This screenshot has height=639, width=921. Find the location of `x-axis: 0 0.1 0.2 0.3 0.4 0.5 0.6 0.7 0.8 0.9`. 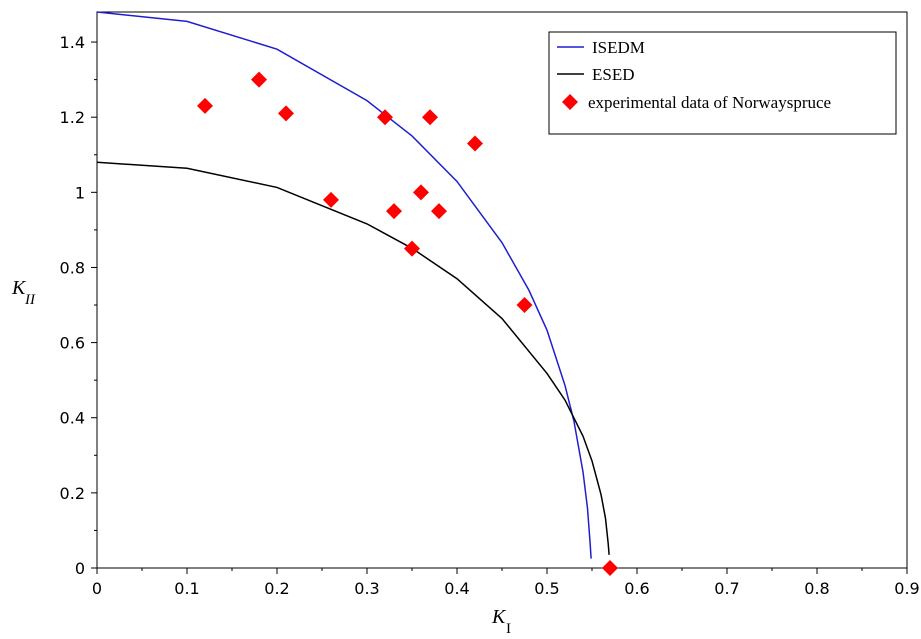

x-axis: 0 0.1 0.2 0.3 0.4 0.5 0.6 0.7 0.8 0.9 is located at coordinates (506, 583).